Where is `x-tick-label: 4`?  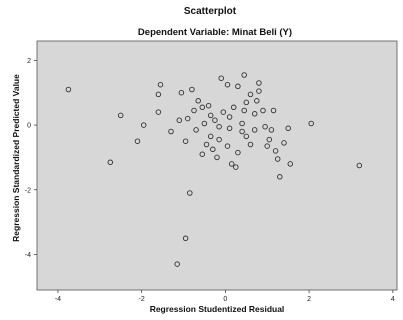
x-tick-label: 4 is located at coordinates (393, 299).